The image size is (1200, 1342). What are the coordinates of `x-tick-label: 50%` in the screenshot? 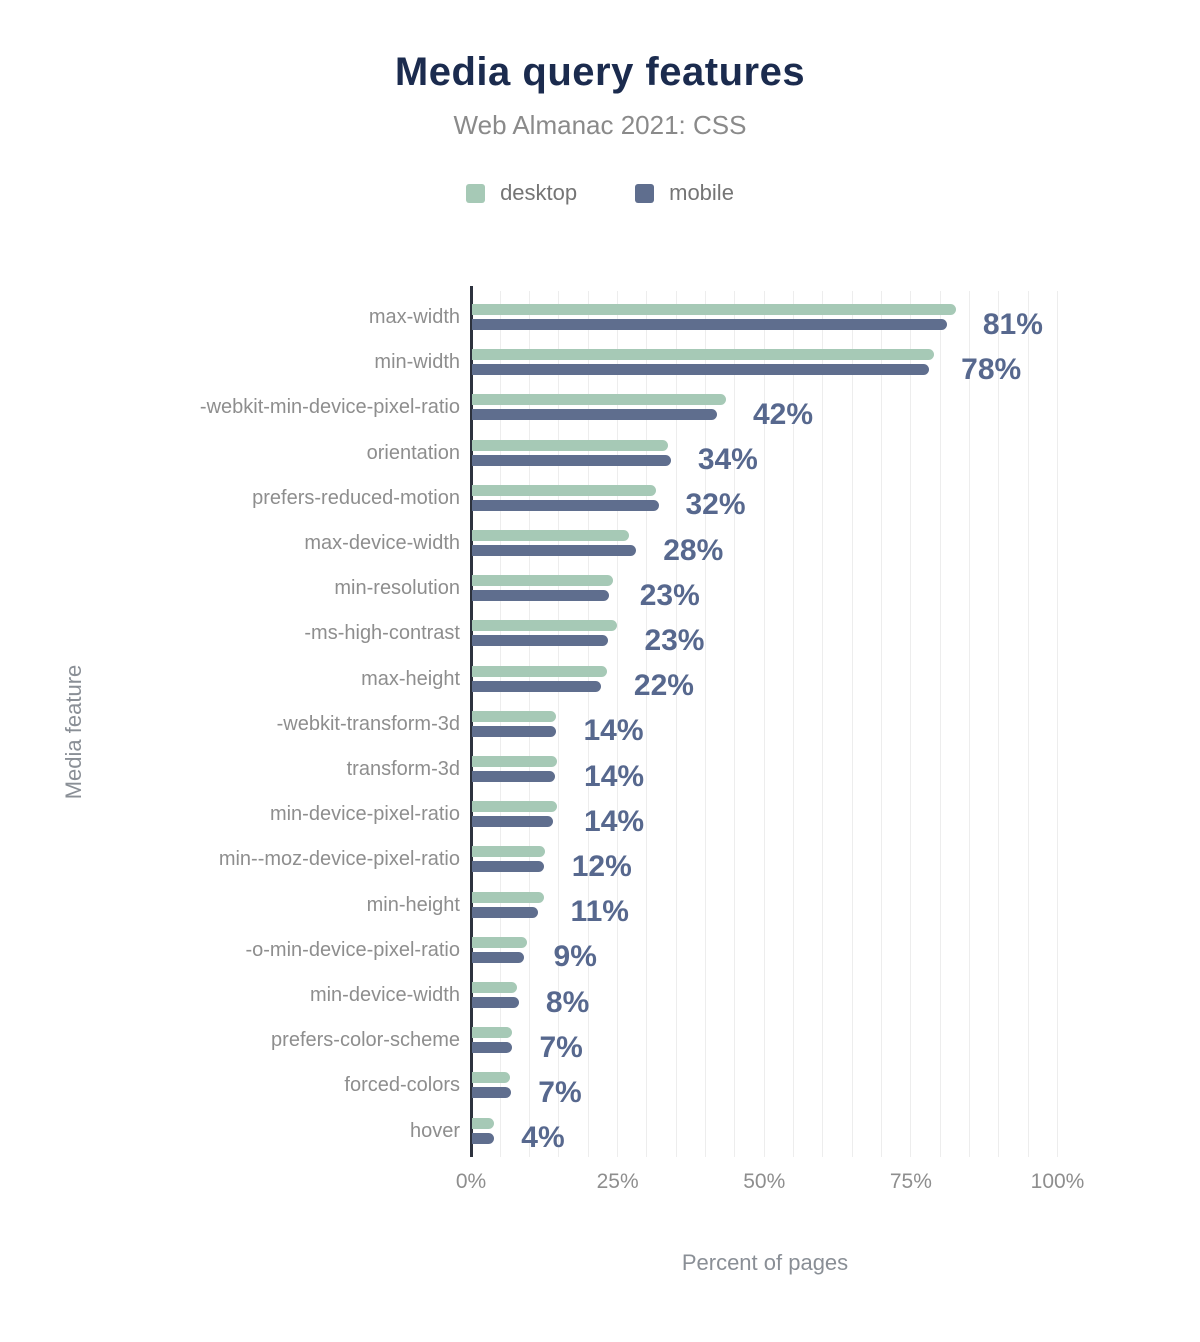 It's located at (764, 1181).